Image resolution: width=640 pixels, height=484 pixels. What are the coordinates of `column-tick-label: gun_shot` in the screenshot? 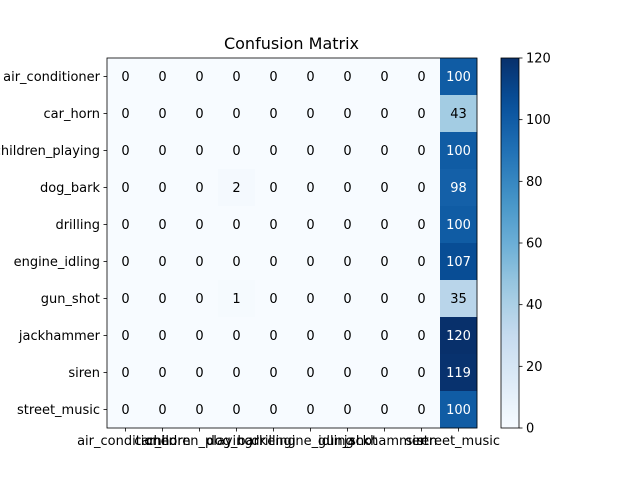 It's located at (347, 441).